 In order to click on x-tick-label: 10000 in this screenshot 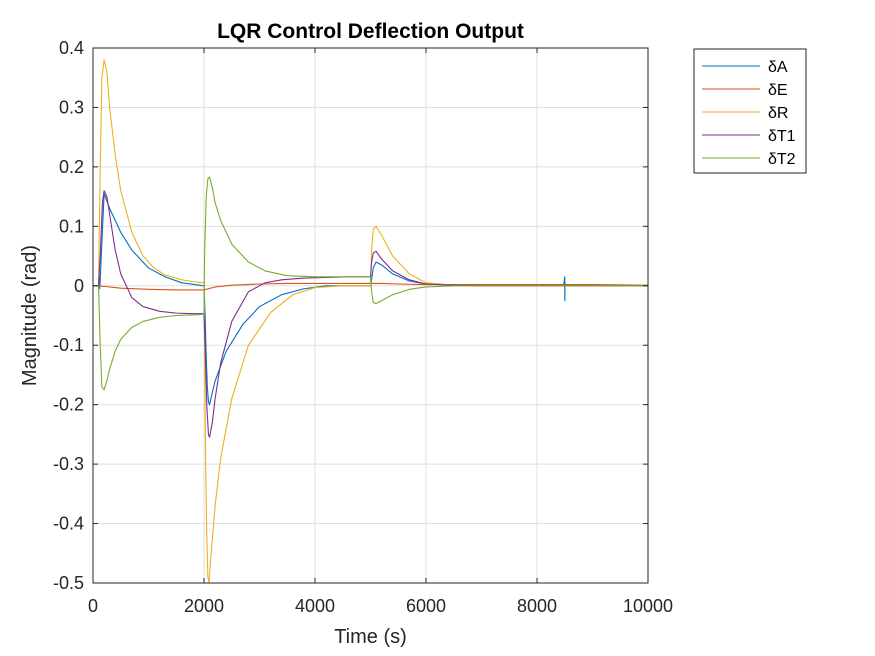, I will do `click(648, 606)`.